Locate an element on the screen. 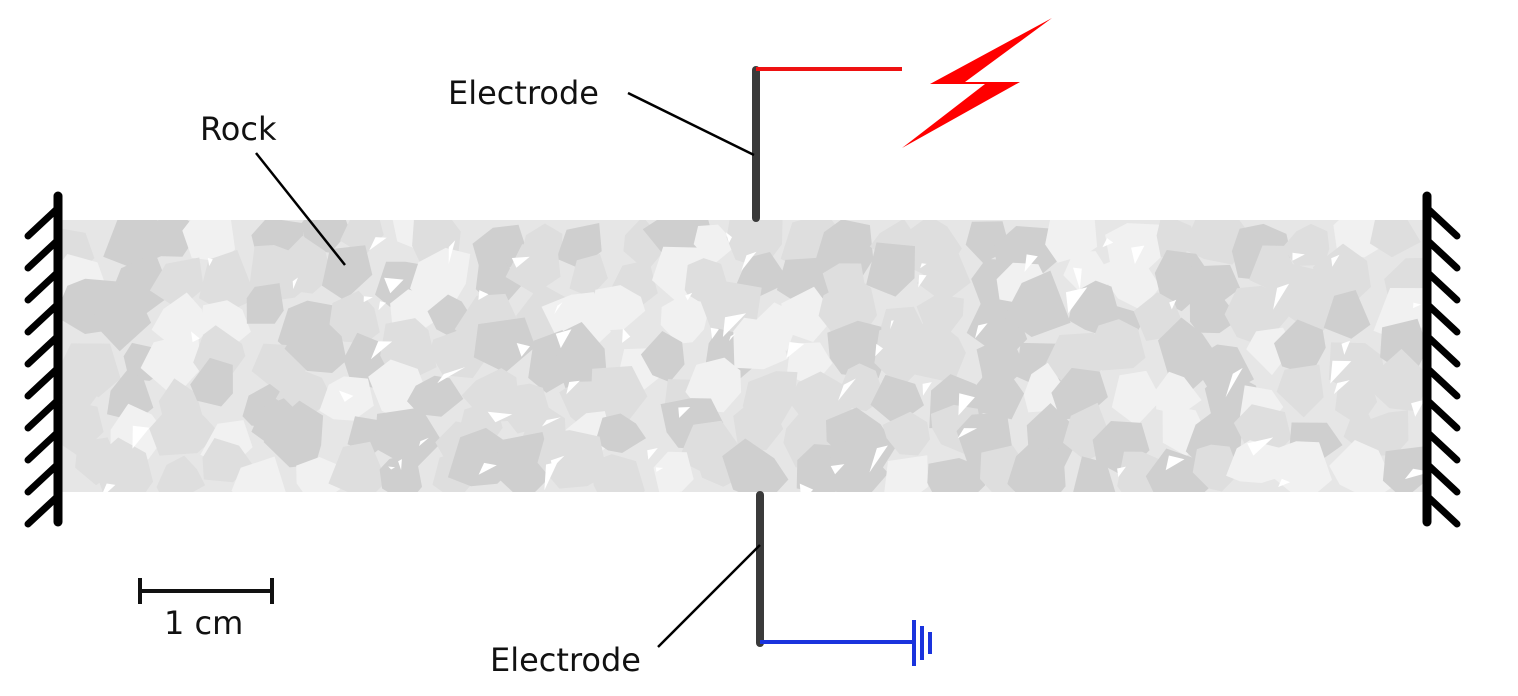  bottom-electrode is located at coordinates (845, 580).